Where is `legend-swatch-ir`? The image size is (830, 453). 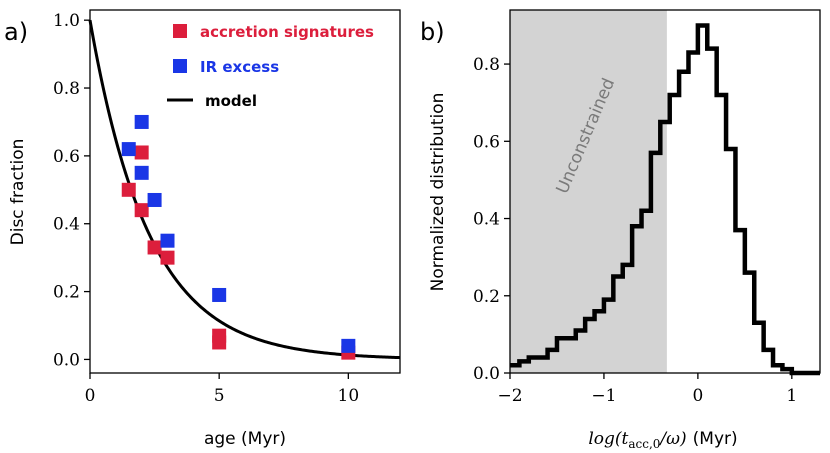 legend-swatch-ir is located at coordinates (180, 66).